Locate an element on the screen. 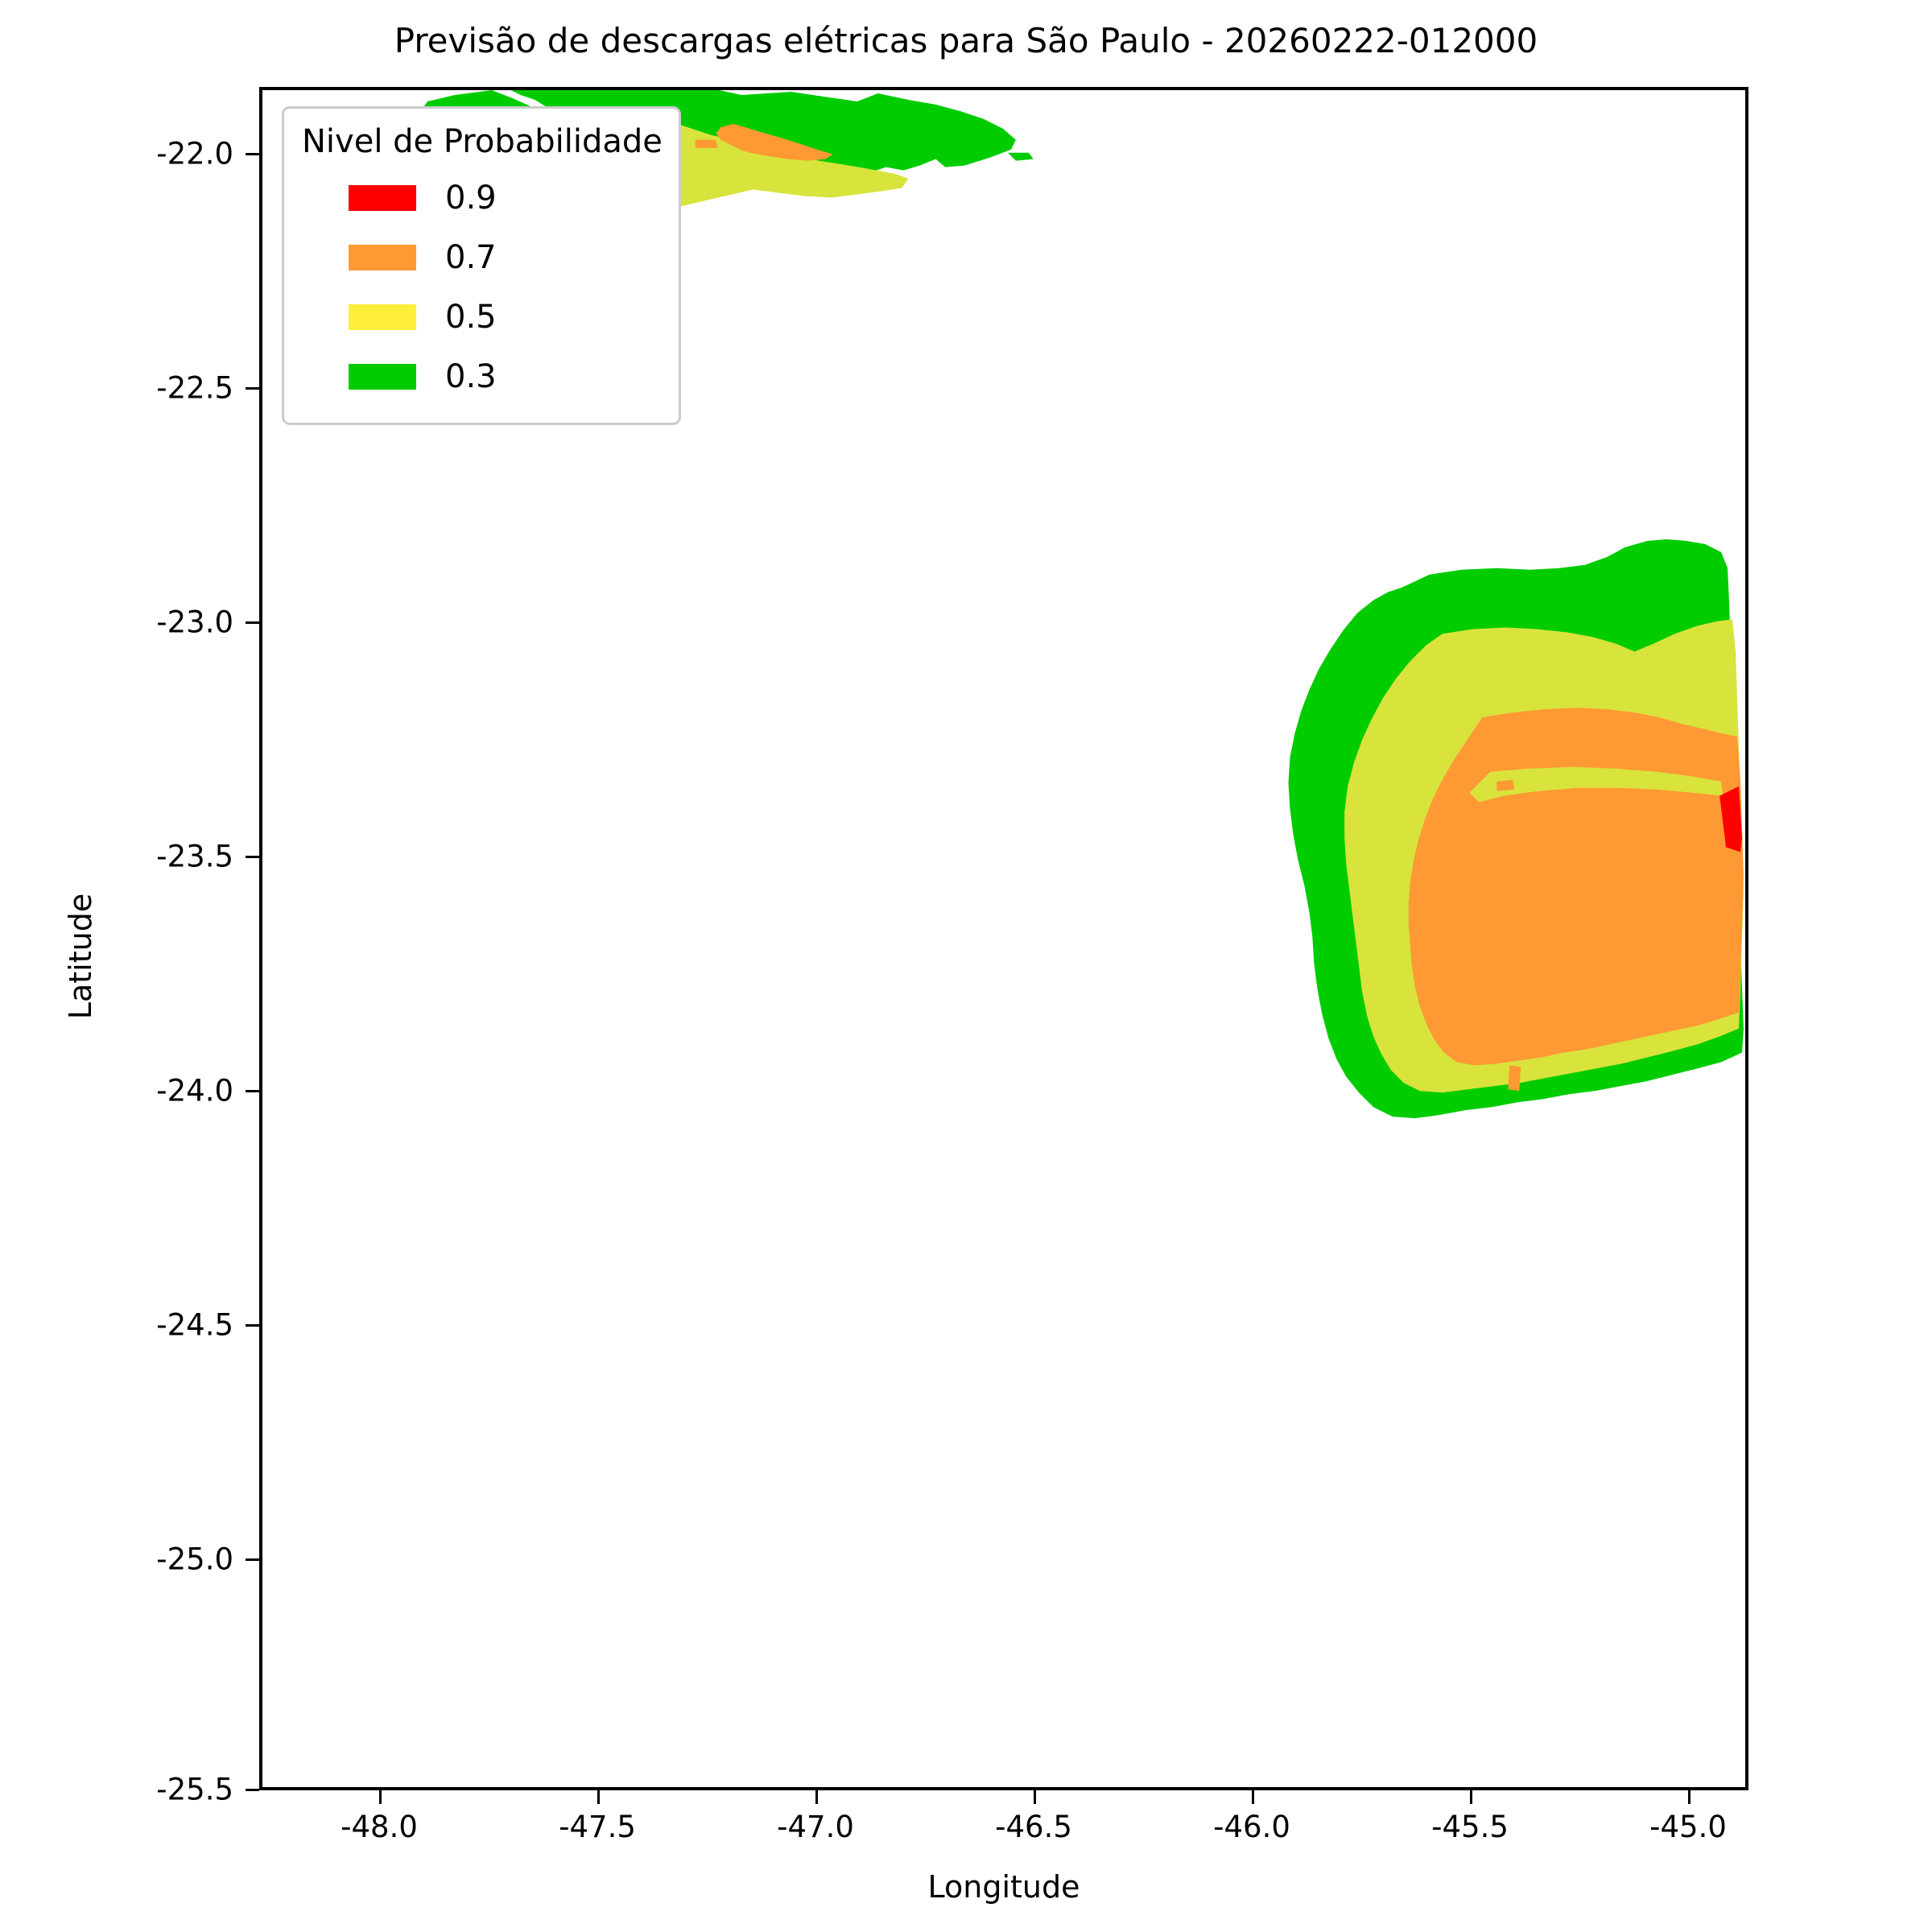 This screenshot has height=1932, width=1932. legend-label-0.9: 0.9 is located at coordinates (471, 198).